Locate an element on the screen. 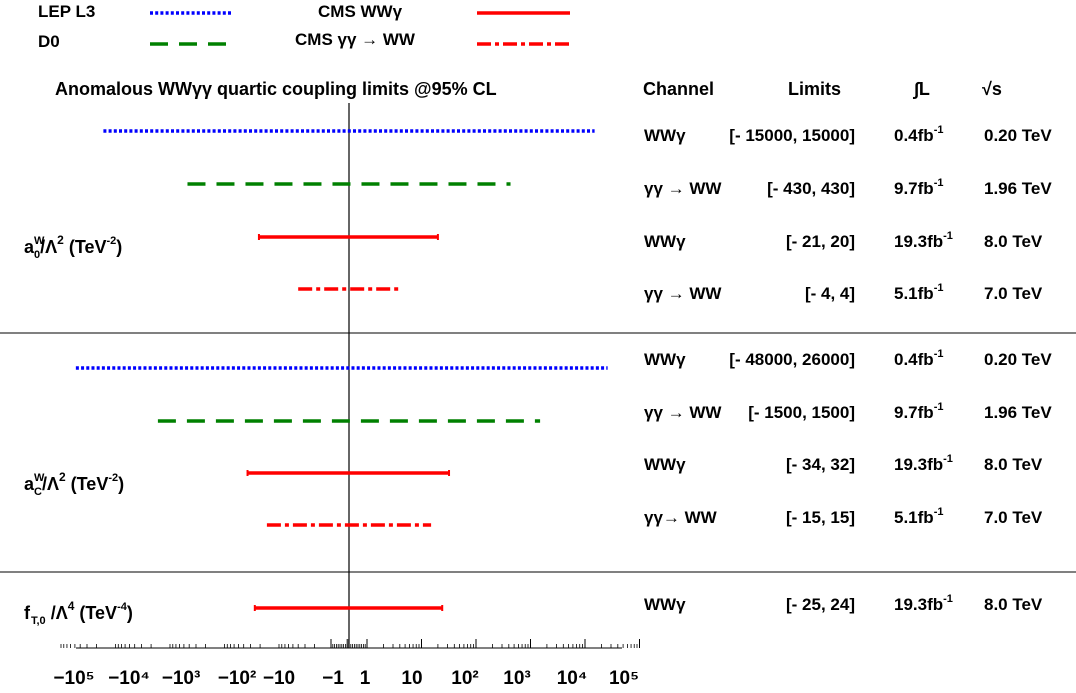 The width and height of the screenshot is (1076, 693). legend-label: LEP L3 is located at coordinates (66, 11).